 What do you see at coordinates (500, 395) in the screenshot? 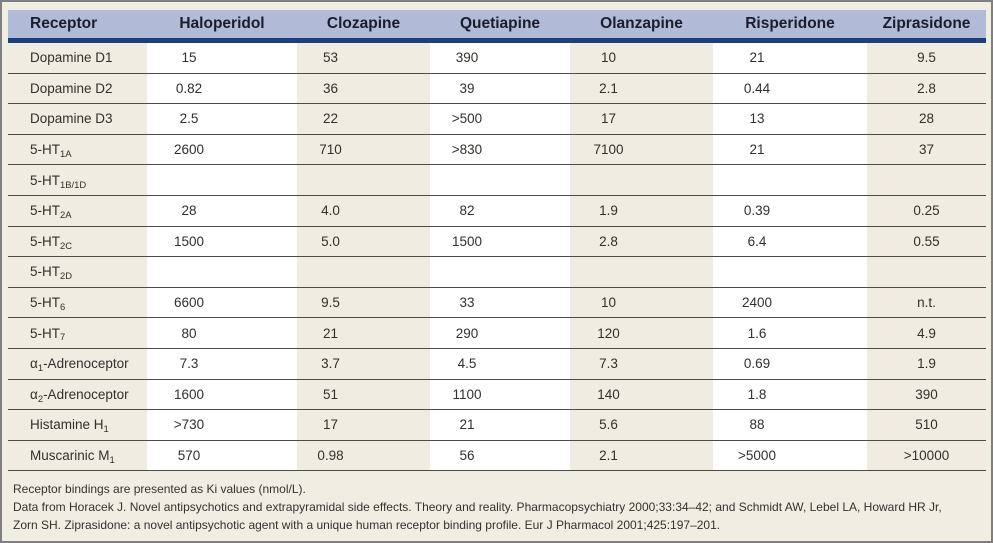
I see `value-cell: 1100` at bounding box center [500, 395].